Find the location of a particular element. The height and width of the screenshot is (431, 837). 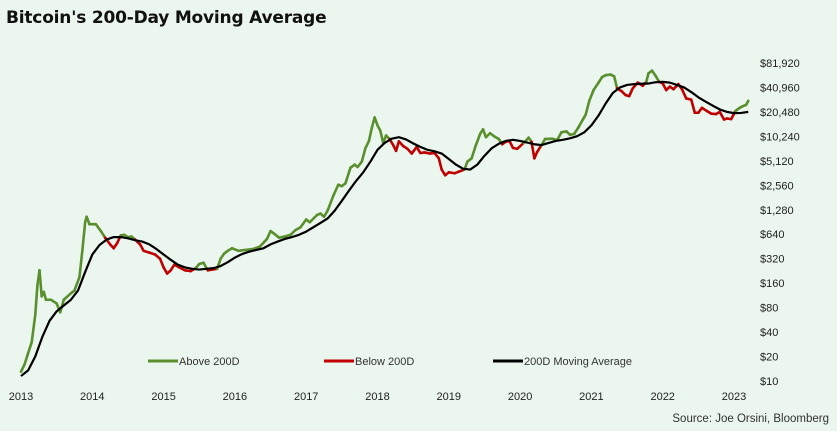

x-tick-label: 2018 is located at coordinates (377, 397).